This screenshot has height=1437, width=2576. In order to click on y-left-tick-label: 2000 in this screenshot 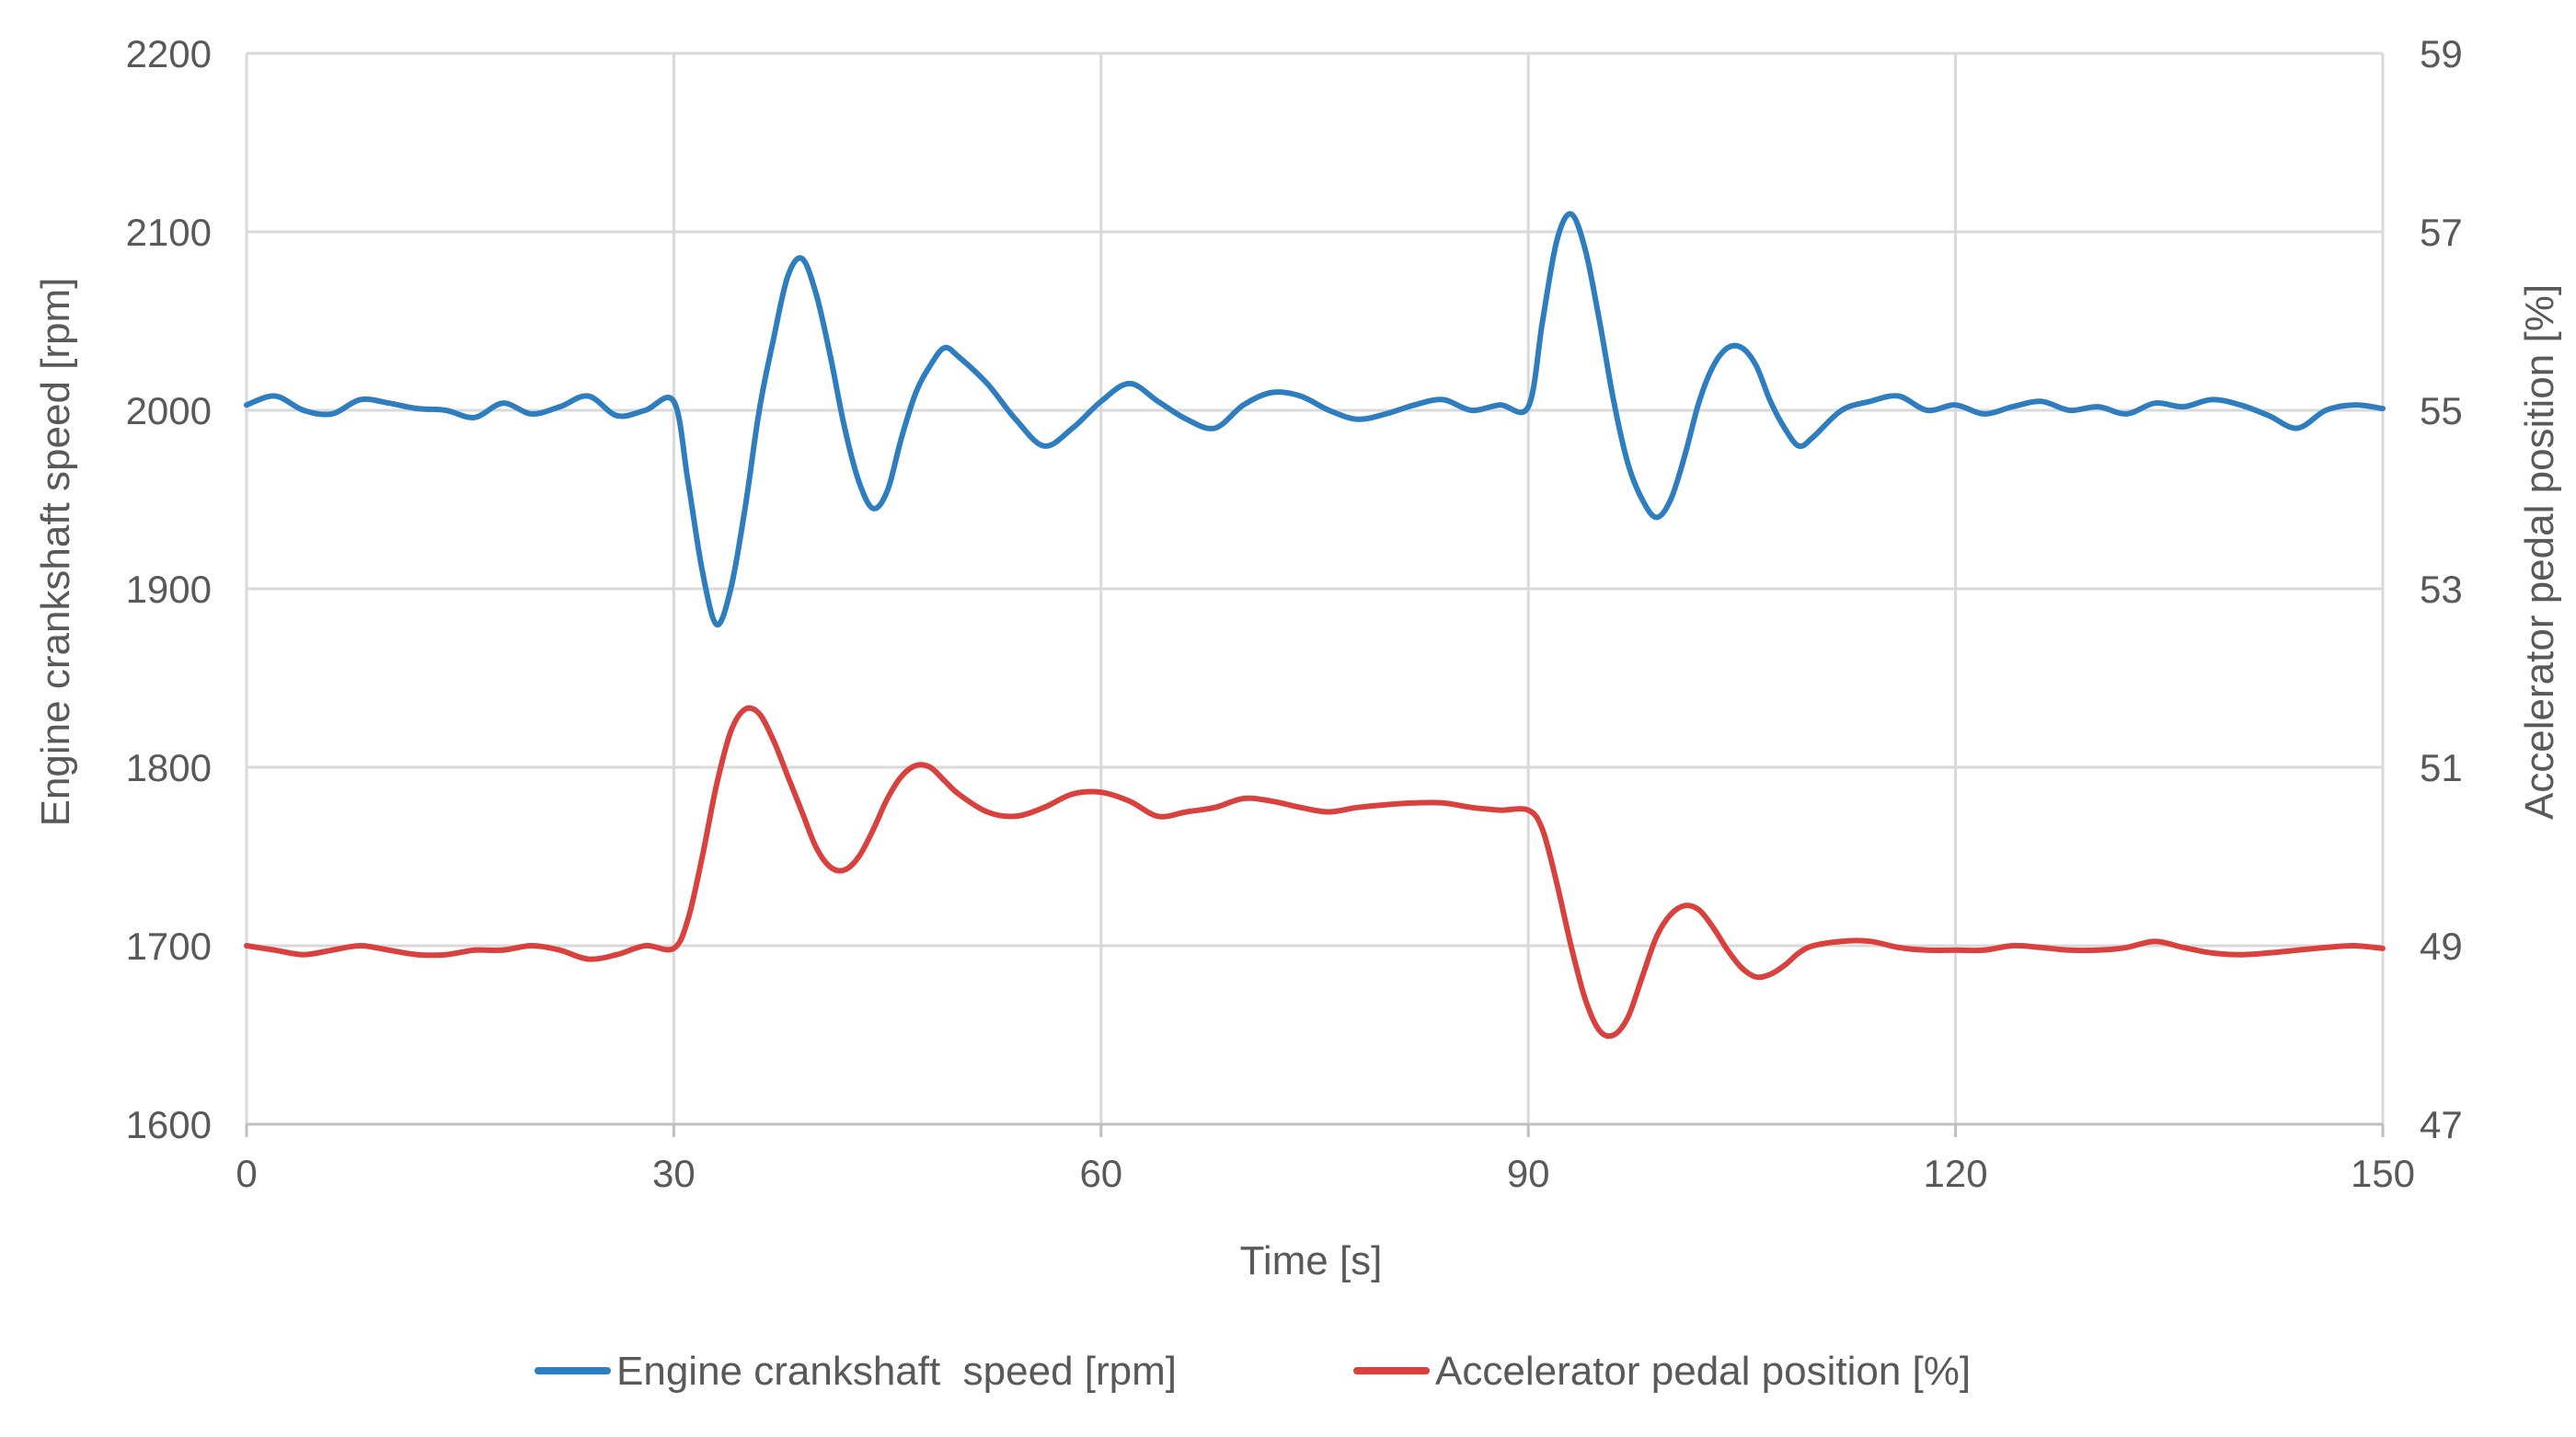, I will do `click(169, 410)`.